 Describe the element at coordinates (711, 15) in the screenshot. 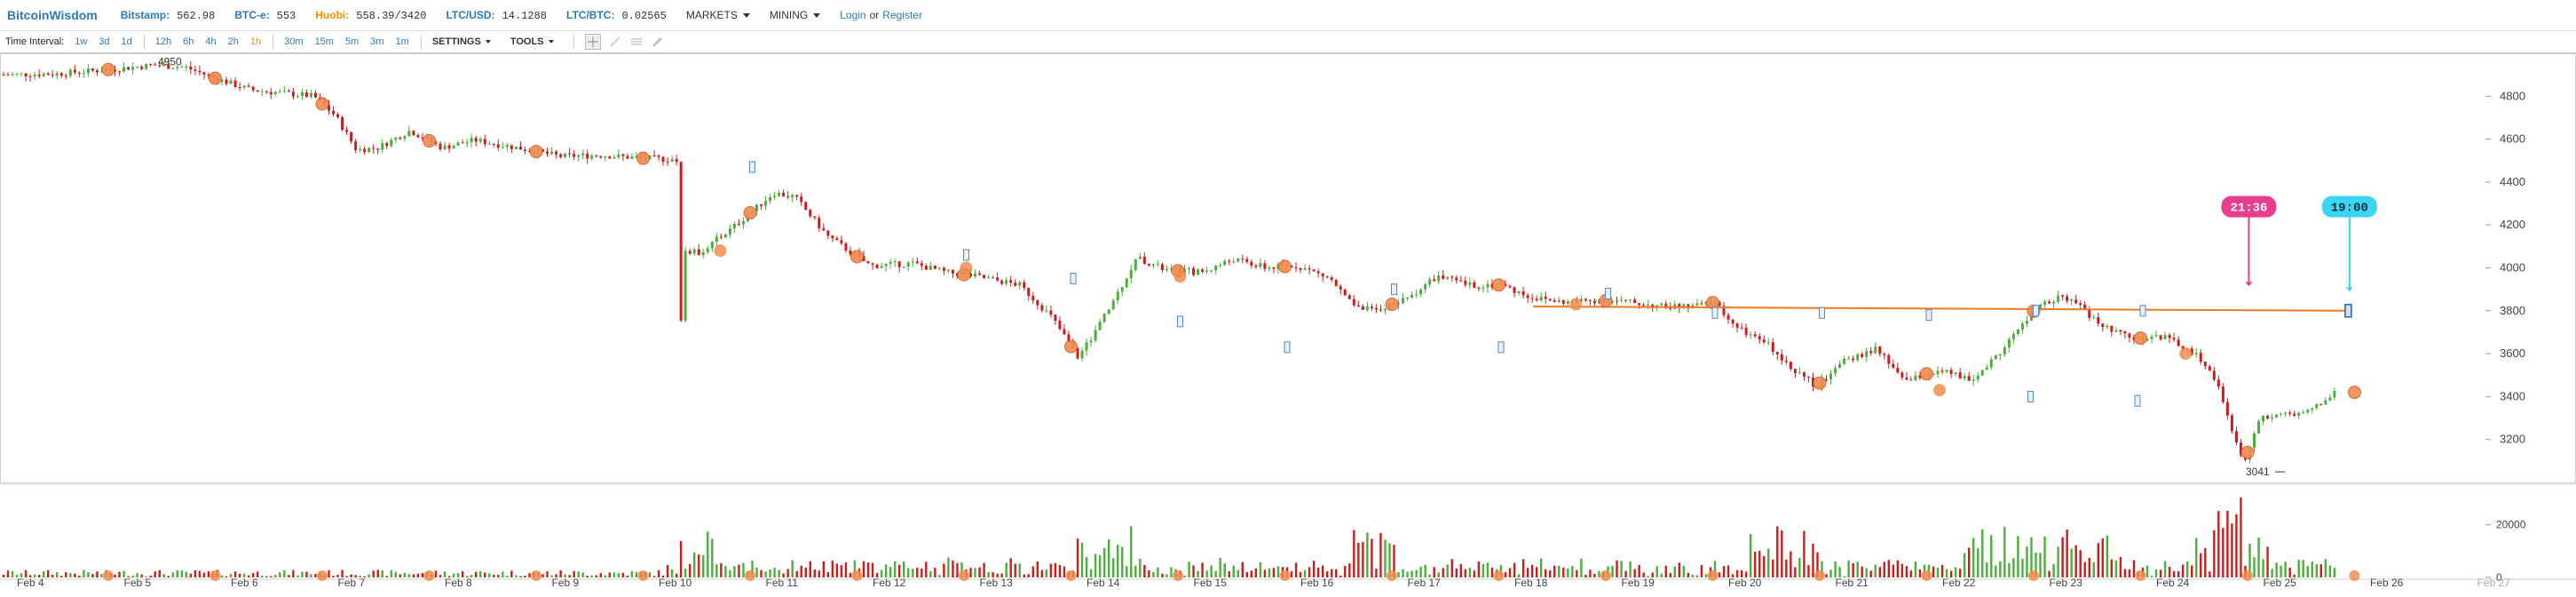

I see `markets-menu-label: MARKETS` at that location.